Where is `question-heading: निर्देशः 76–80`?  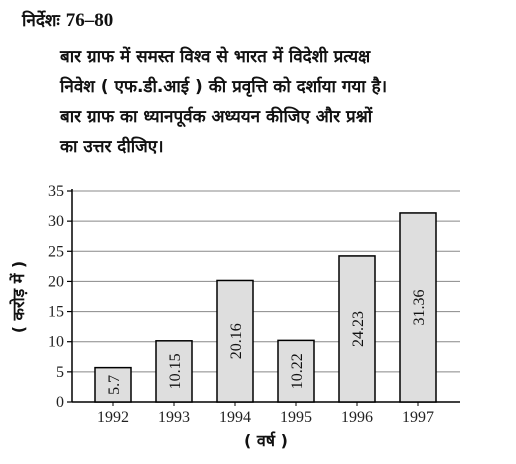 question-heading: निर्देशः 76–80 is located at coordinates (67, 20).